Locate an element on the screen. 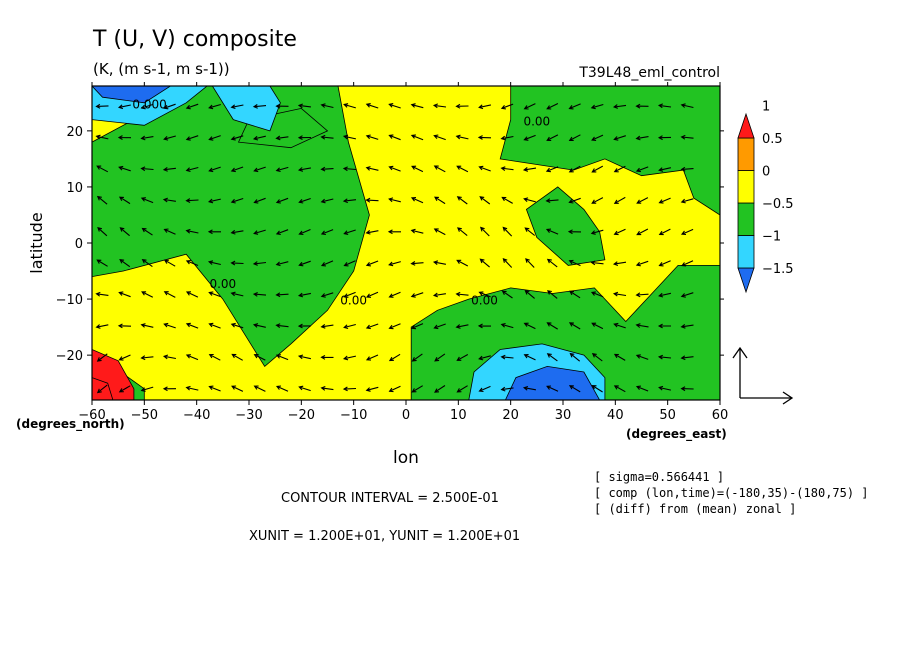 This screenshot has width=904, height=654. y-unit-note: (degrees_north) is located at coordinates (70, 424).